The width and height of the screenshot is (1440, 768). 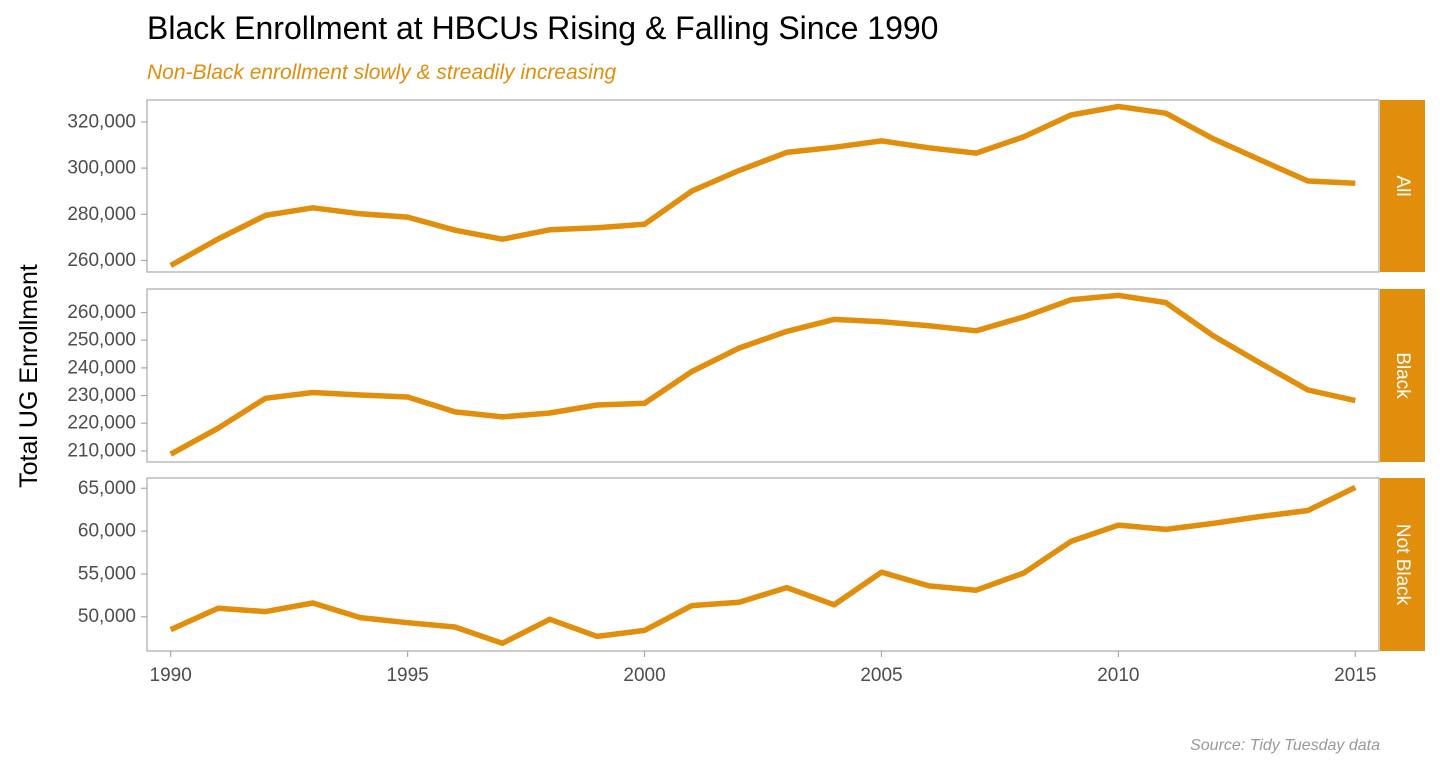 What do you see at coordinates (101, 340) in the screenshot?
I see `y-tick-label: 250,000` at bounding box center [101, 340].